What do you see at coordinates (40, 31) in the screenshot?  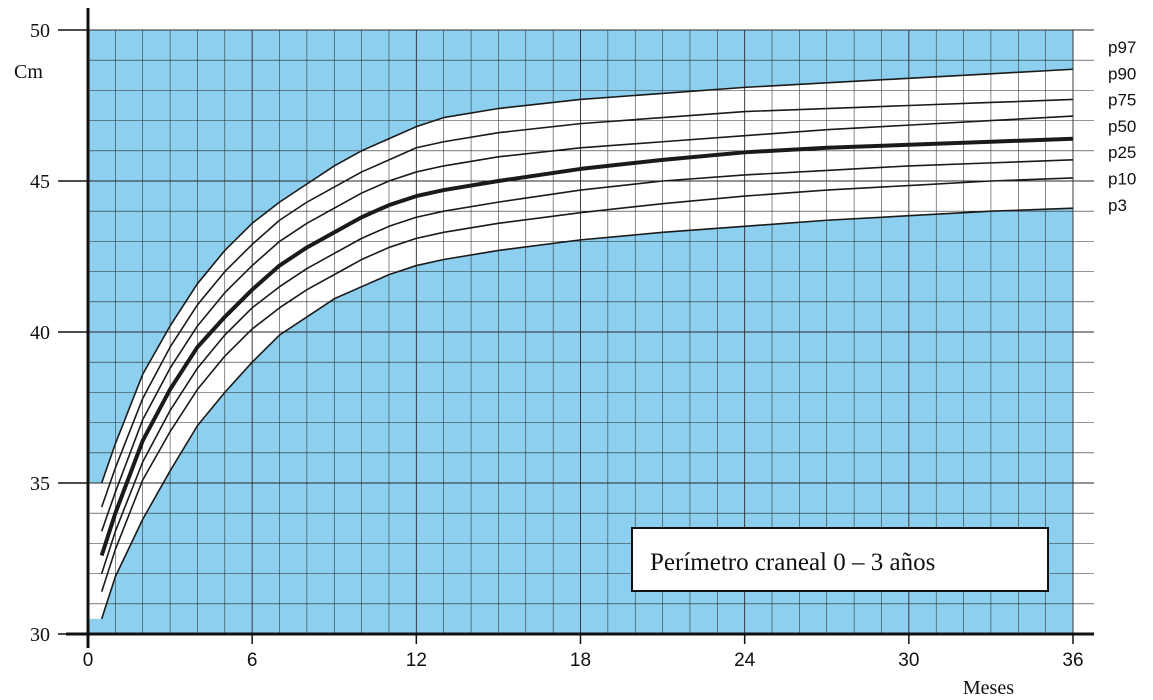 I see `y-tick-label: 50` at bounding box center [40, 31].